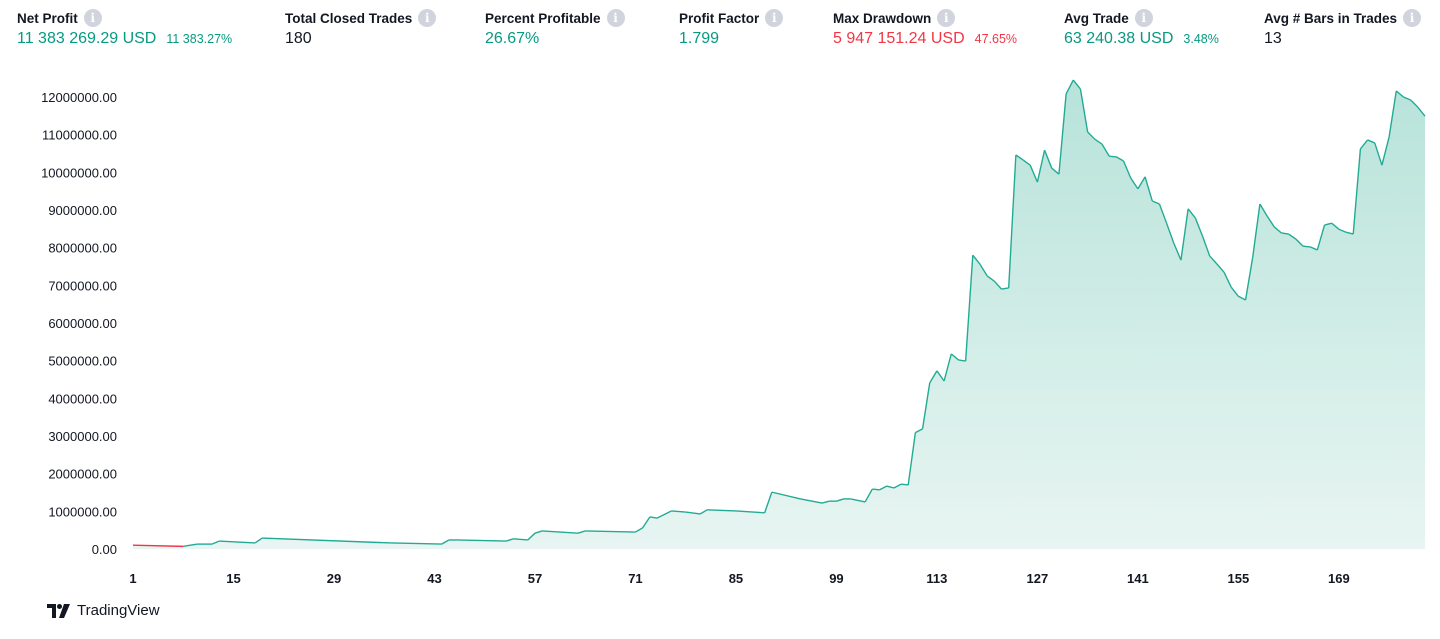 The image size is (1440, 639). I want to click on stat-title: Percent Profitable, so click(543, 18).